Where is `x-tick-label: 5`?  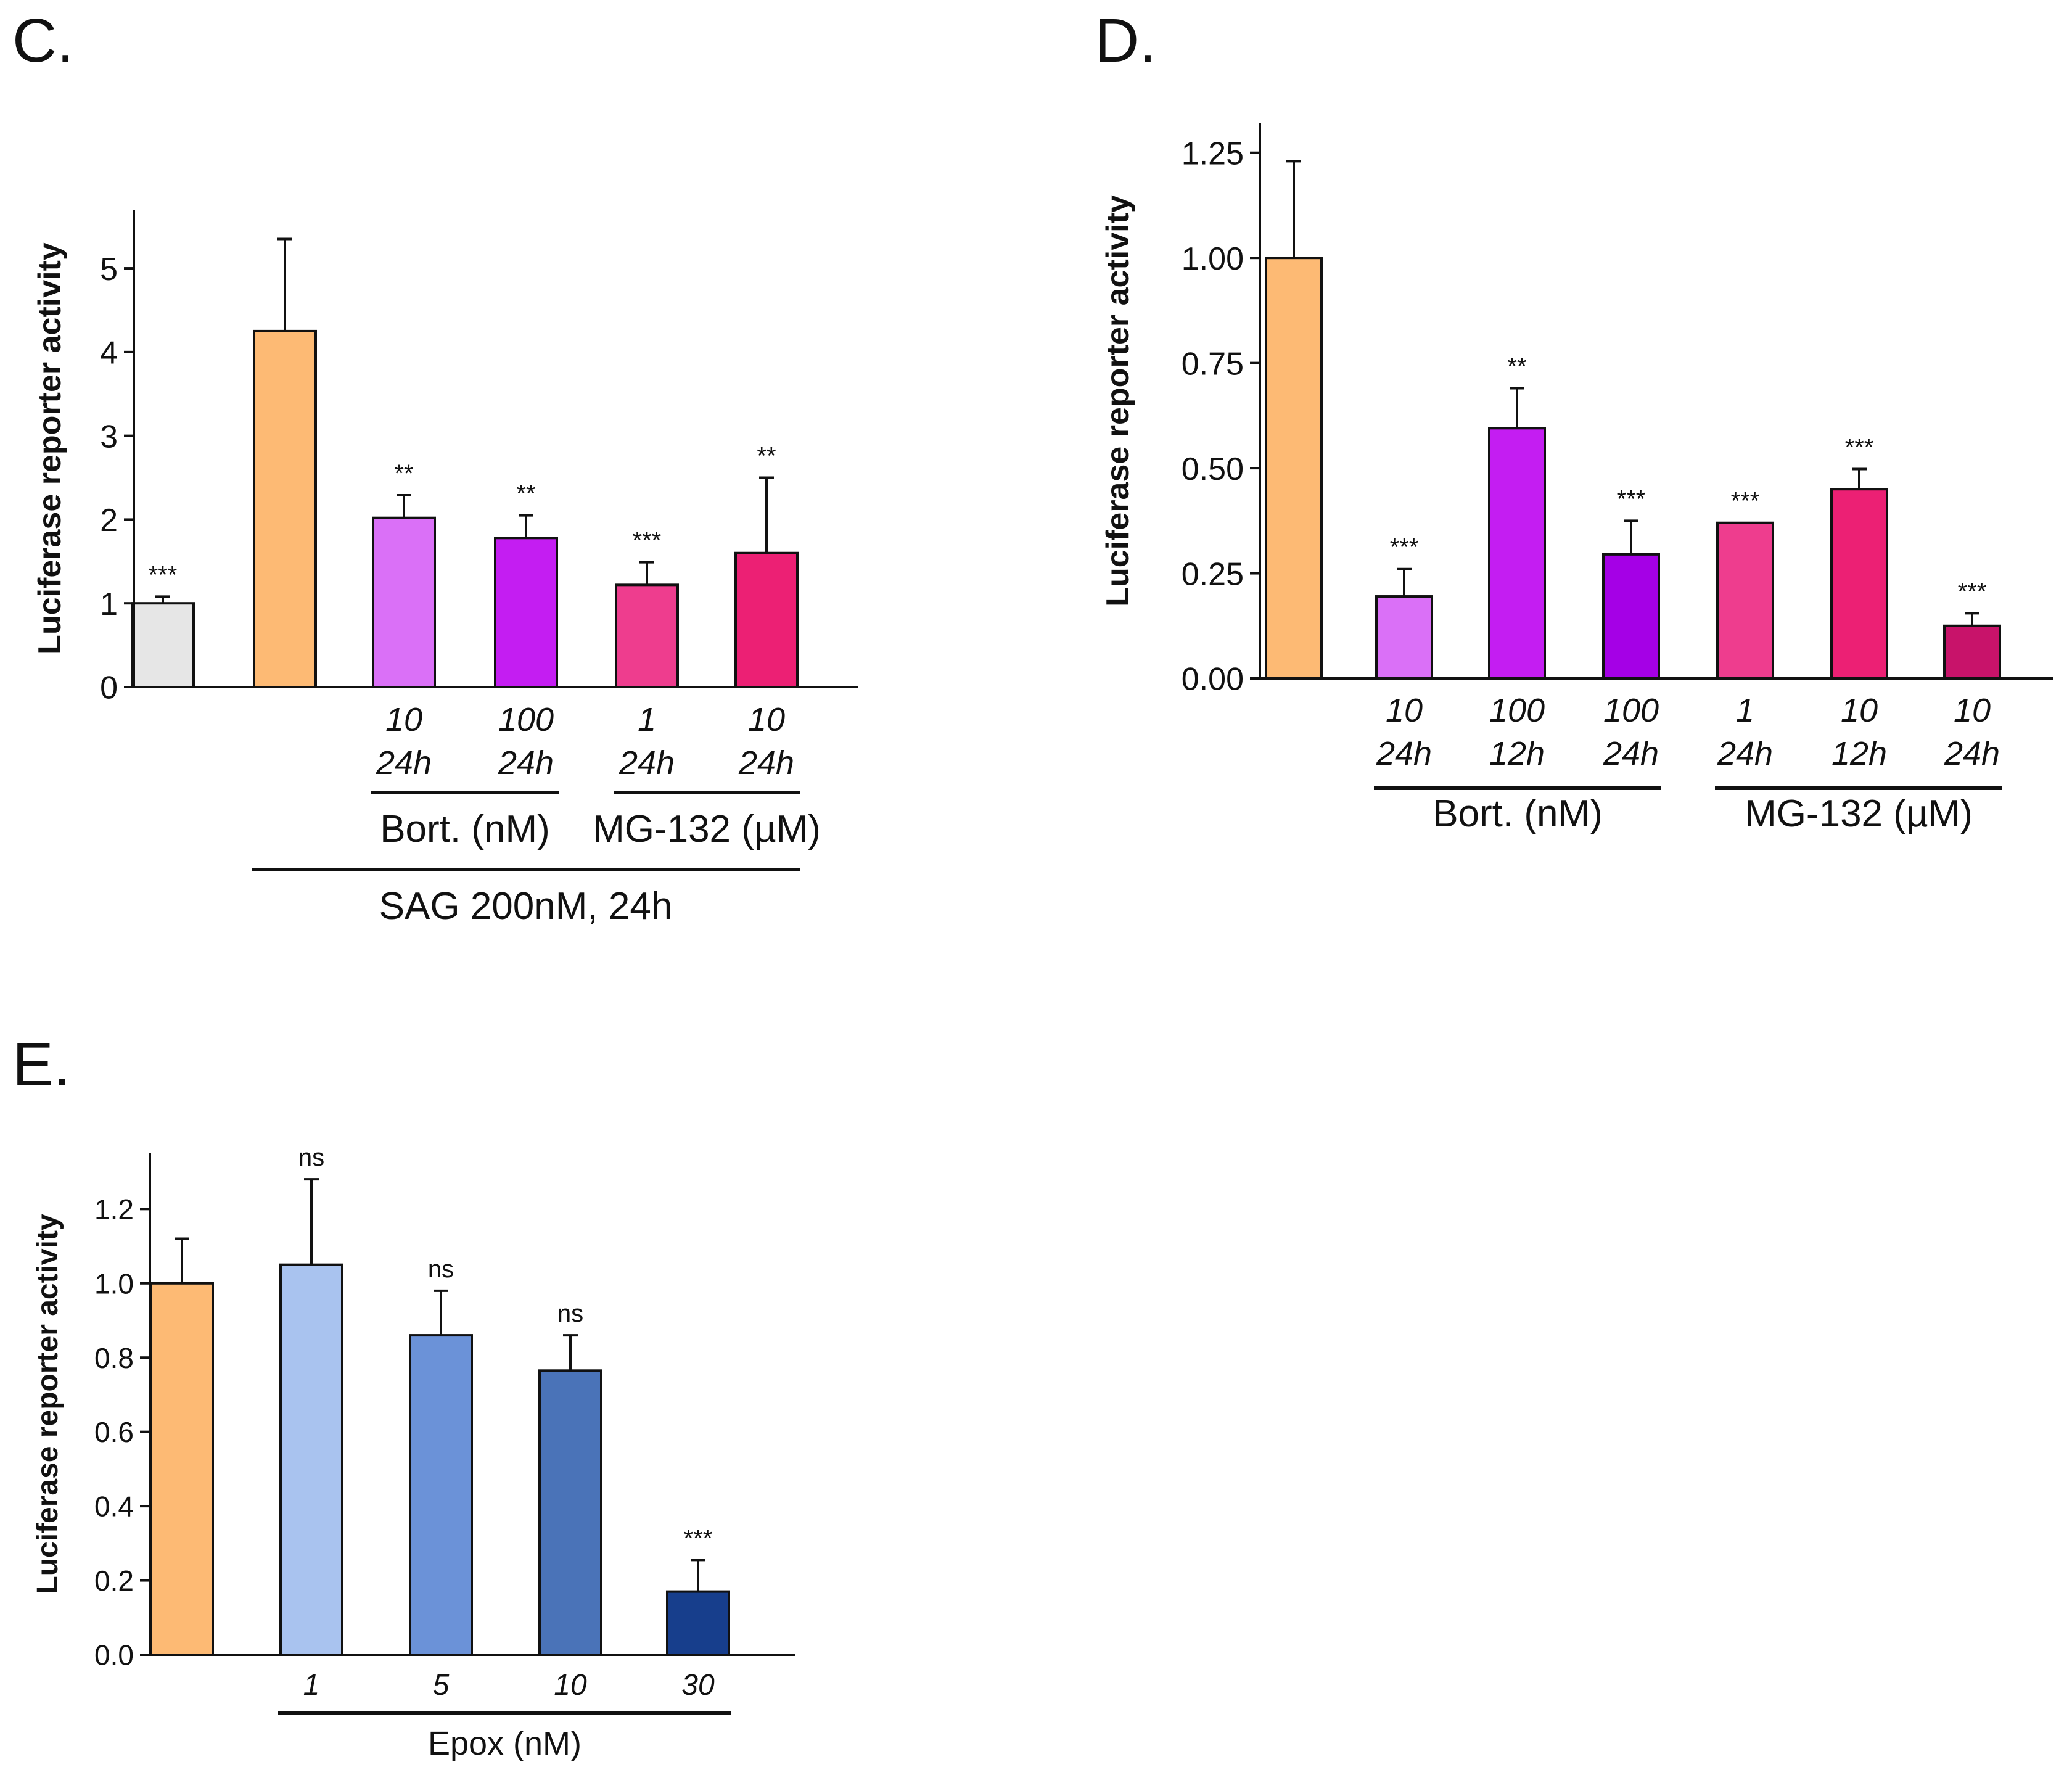 x-tick-label: 5 is located at coordinates (441, 1685).